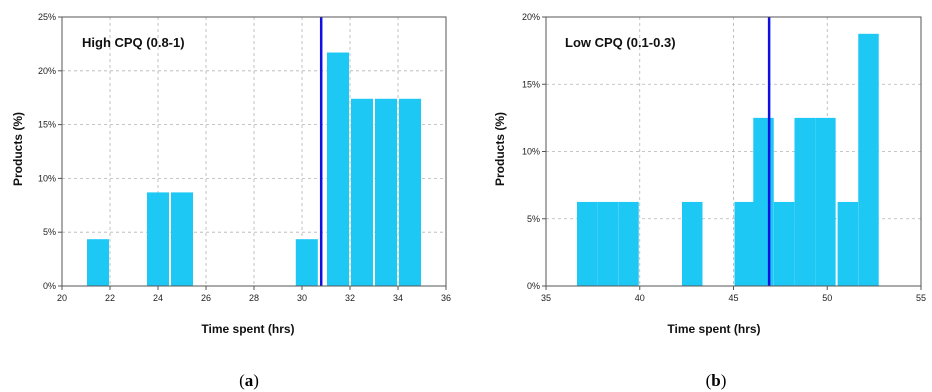 The image size is (932, 392). What do you see at coordinates (158, 298) in the screenshot?
I see `x-tick-label: 24` at bounding box center [158, 298].